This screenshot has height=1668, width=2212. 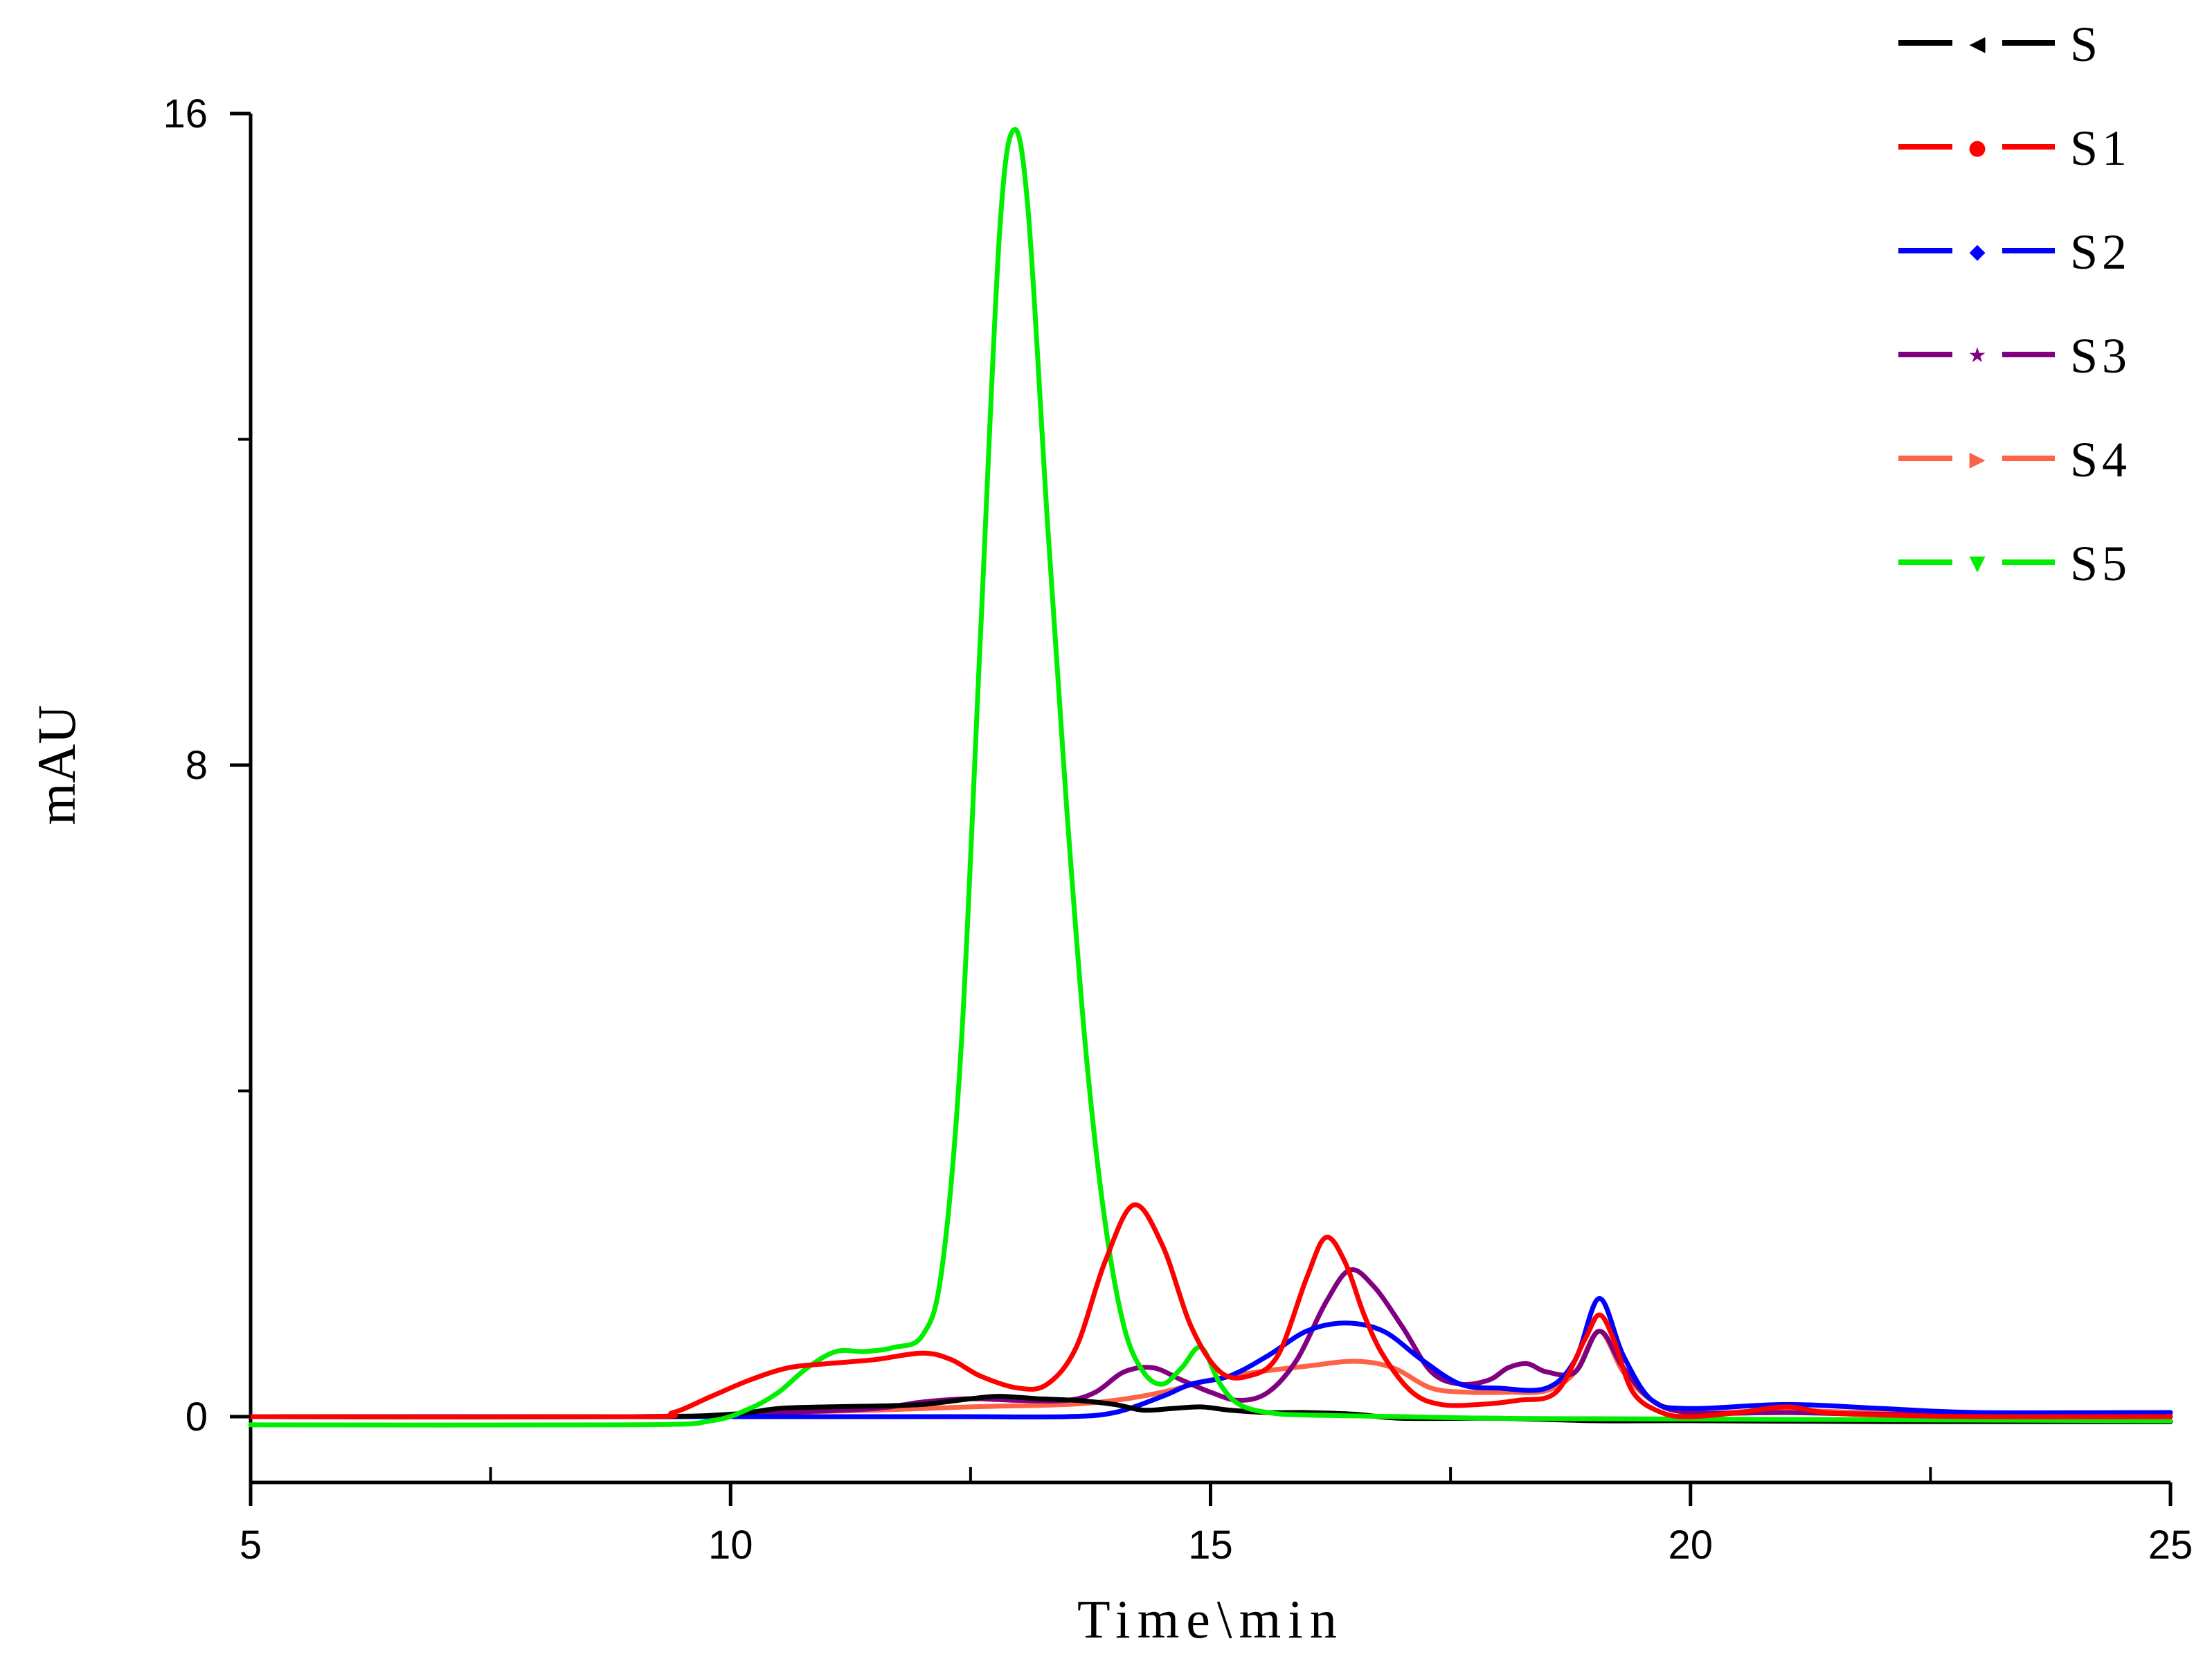 What do you see at coordinates (2100, 563) in the screenshot?
I see `legend-label: S5` at bounding box center [2100, 563].